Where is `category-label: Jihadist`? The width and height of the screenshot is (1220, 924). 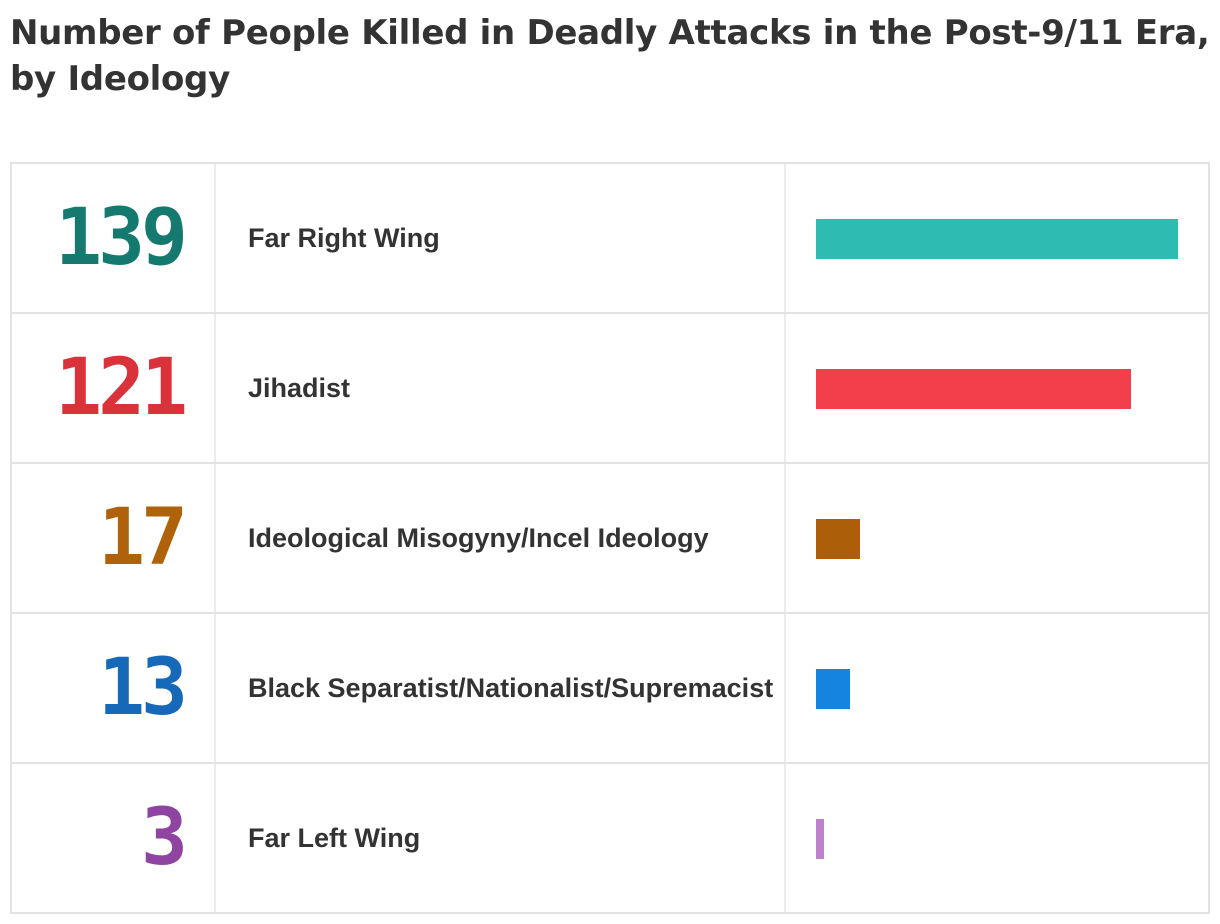 category-label: Jihadist is located at coordinates (299, 388).